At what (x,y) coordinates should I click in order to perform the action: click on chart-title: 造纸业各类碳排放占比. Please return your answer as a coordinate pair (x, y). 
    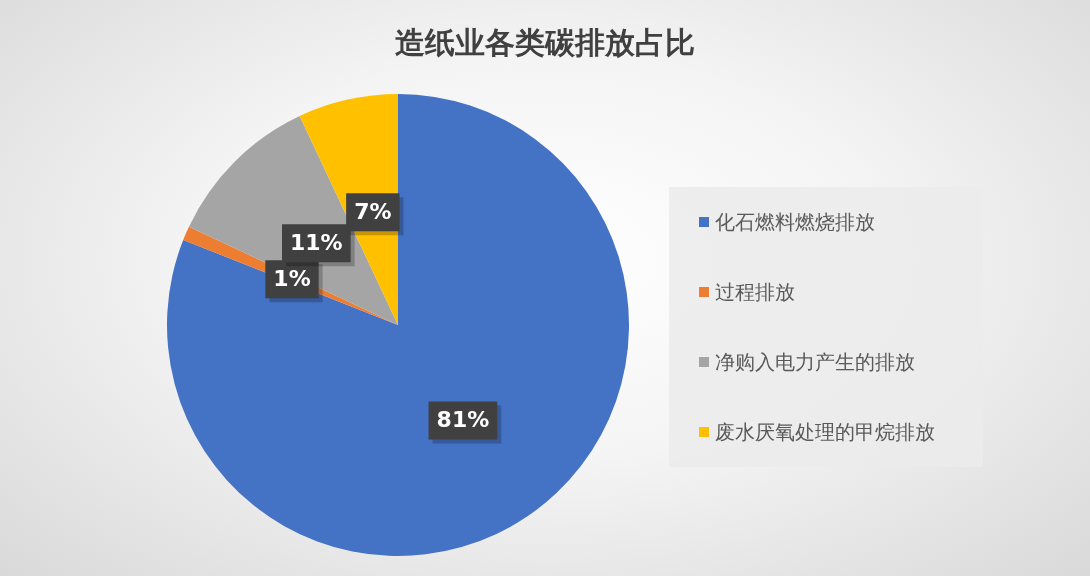
    Looking at the image, I should click on (545, 43).